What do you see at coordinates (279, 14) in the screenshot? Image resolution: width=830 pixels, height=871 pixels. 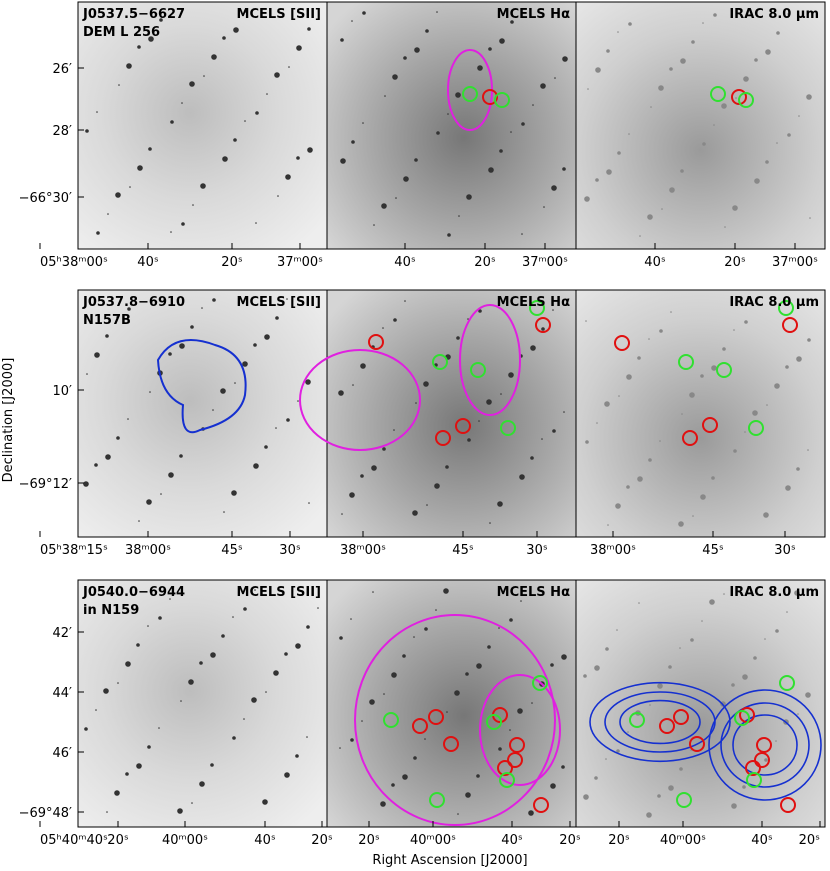 I see `band-label: MCELS [SII]` at bounding box center [279, 14].